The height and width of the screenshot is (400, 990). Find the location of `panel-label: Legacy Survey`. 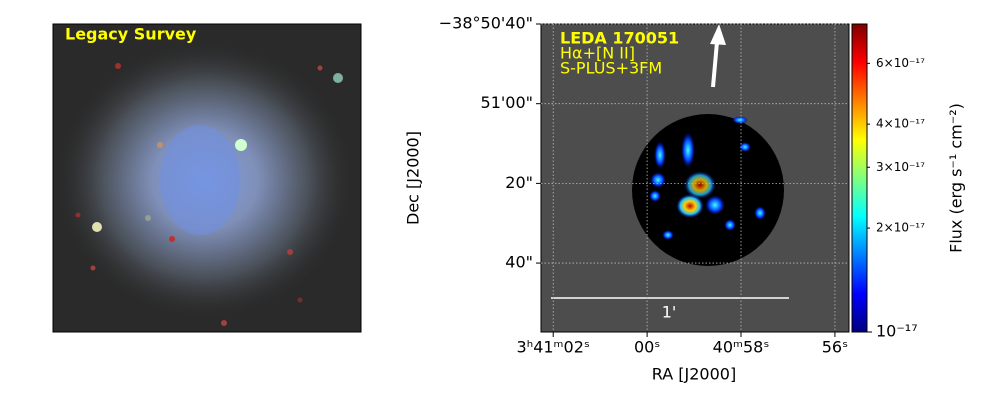

panel-label: Legacy Survey is located at coordinates (131, 34).